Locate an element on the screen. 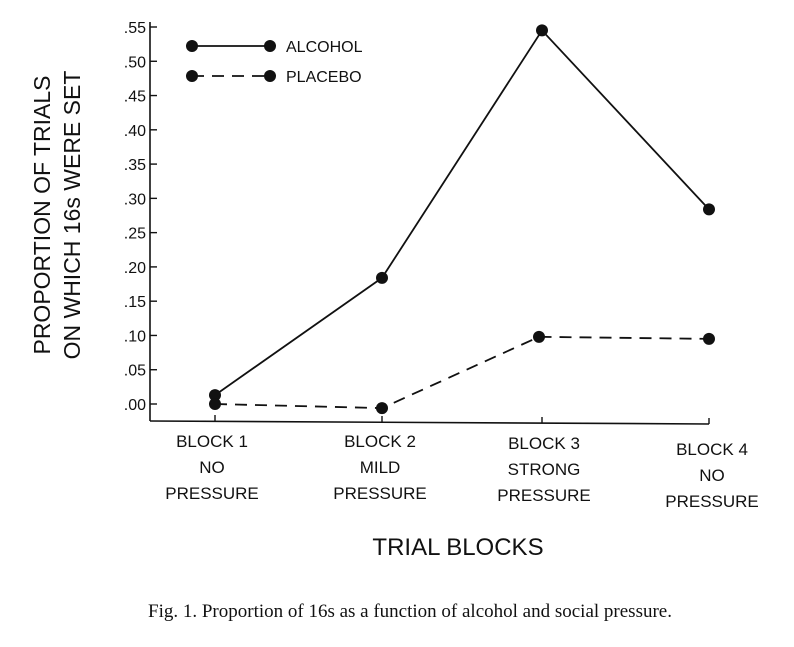  legend-entry-alcohol: ALCOHOL is located at coordinates (274, 47).